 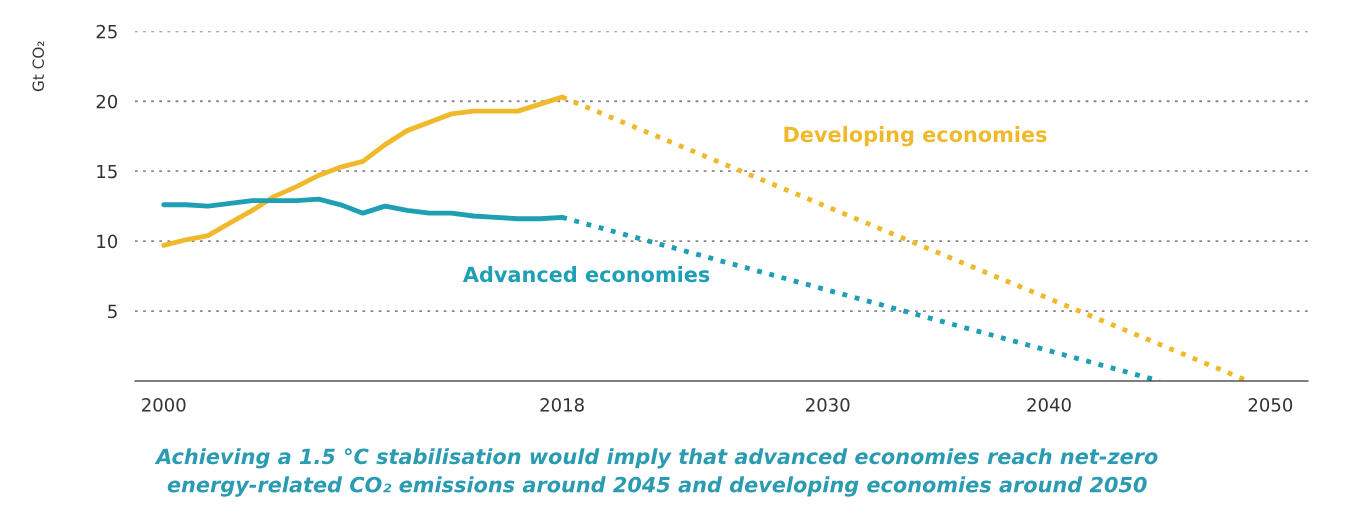 I want to click on y-tick-label: 25, so click(x=106, y=31).